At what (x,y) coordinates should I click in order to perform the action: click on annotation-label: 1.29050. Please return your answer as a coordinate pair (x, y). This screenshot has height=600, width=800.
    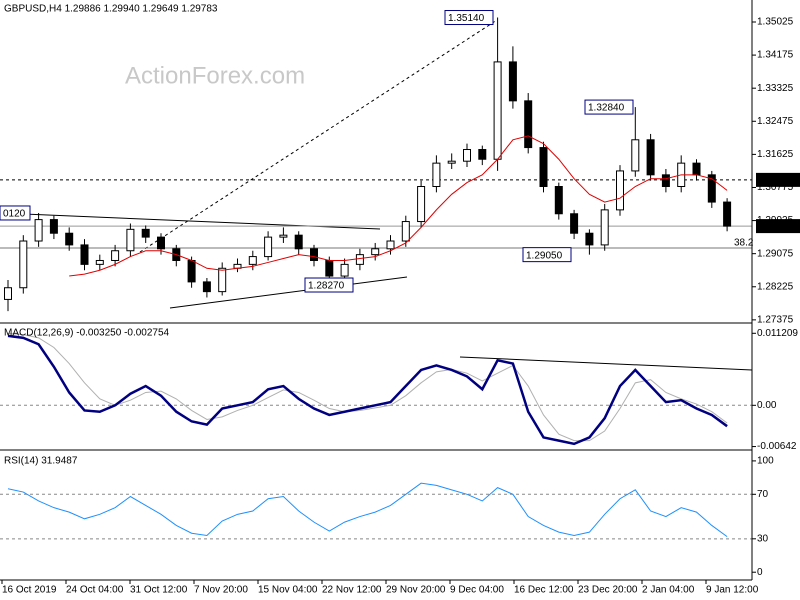
    Looking at the image, I should click on (544, 255).